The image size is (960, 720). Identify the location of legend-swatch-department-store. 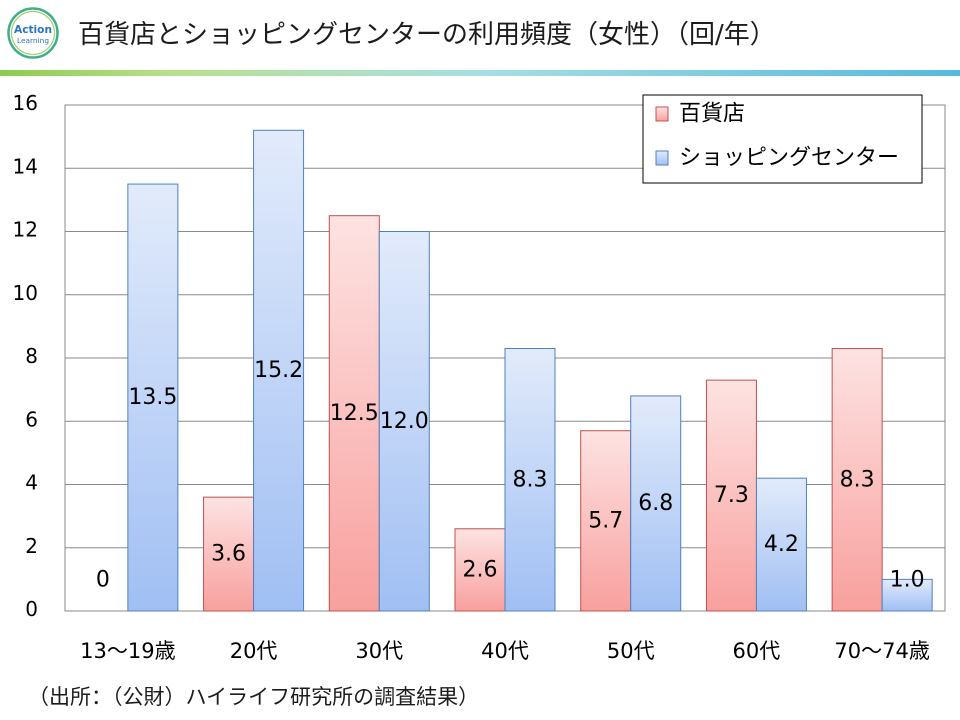
(662, 114).